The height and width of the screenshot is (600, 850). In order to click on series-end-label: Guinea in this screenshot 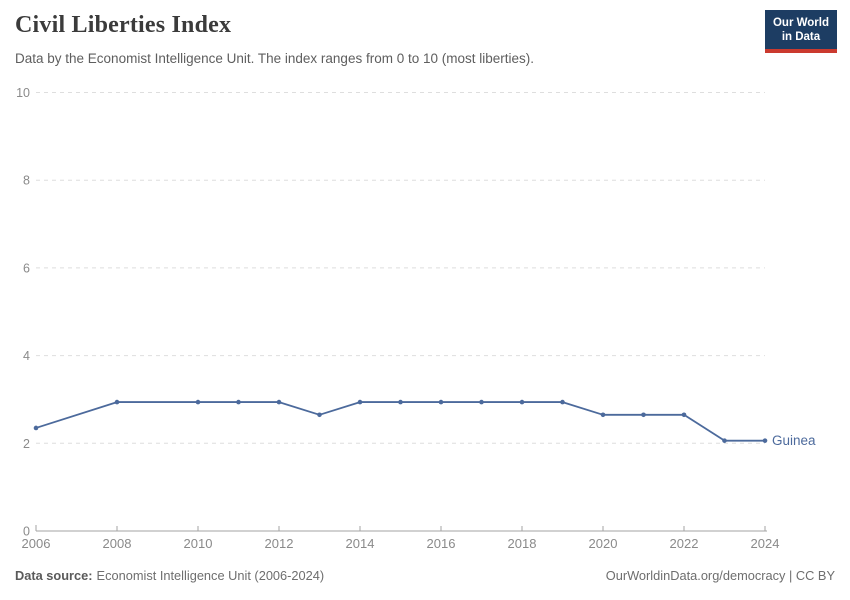, I will do `click(794, 440)`.